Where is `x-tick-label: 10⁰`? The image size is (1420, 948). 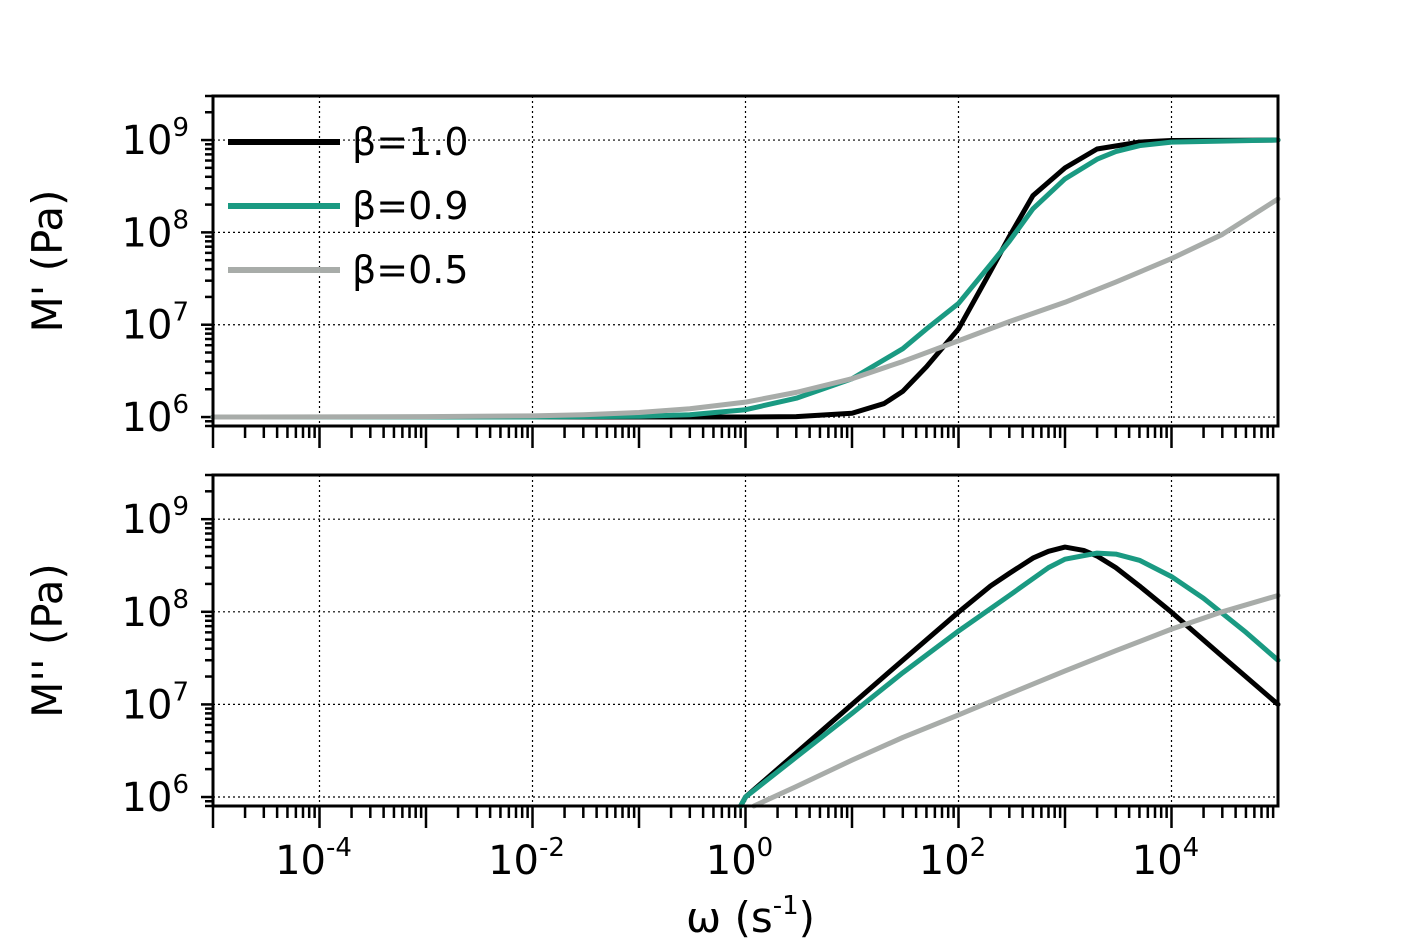 x-tick-label: 10⁰ is located at coordinates (739, 858).